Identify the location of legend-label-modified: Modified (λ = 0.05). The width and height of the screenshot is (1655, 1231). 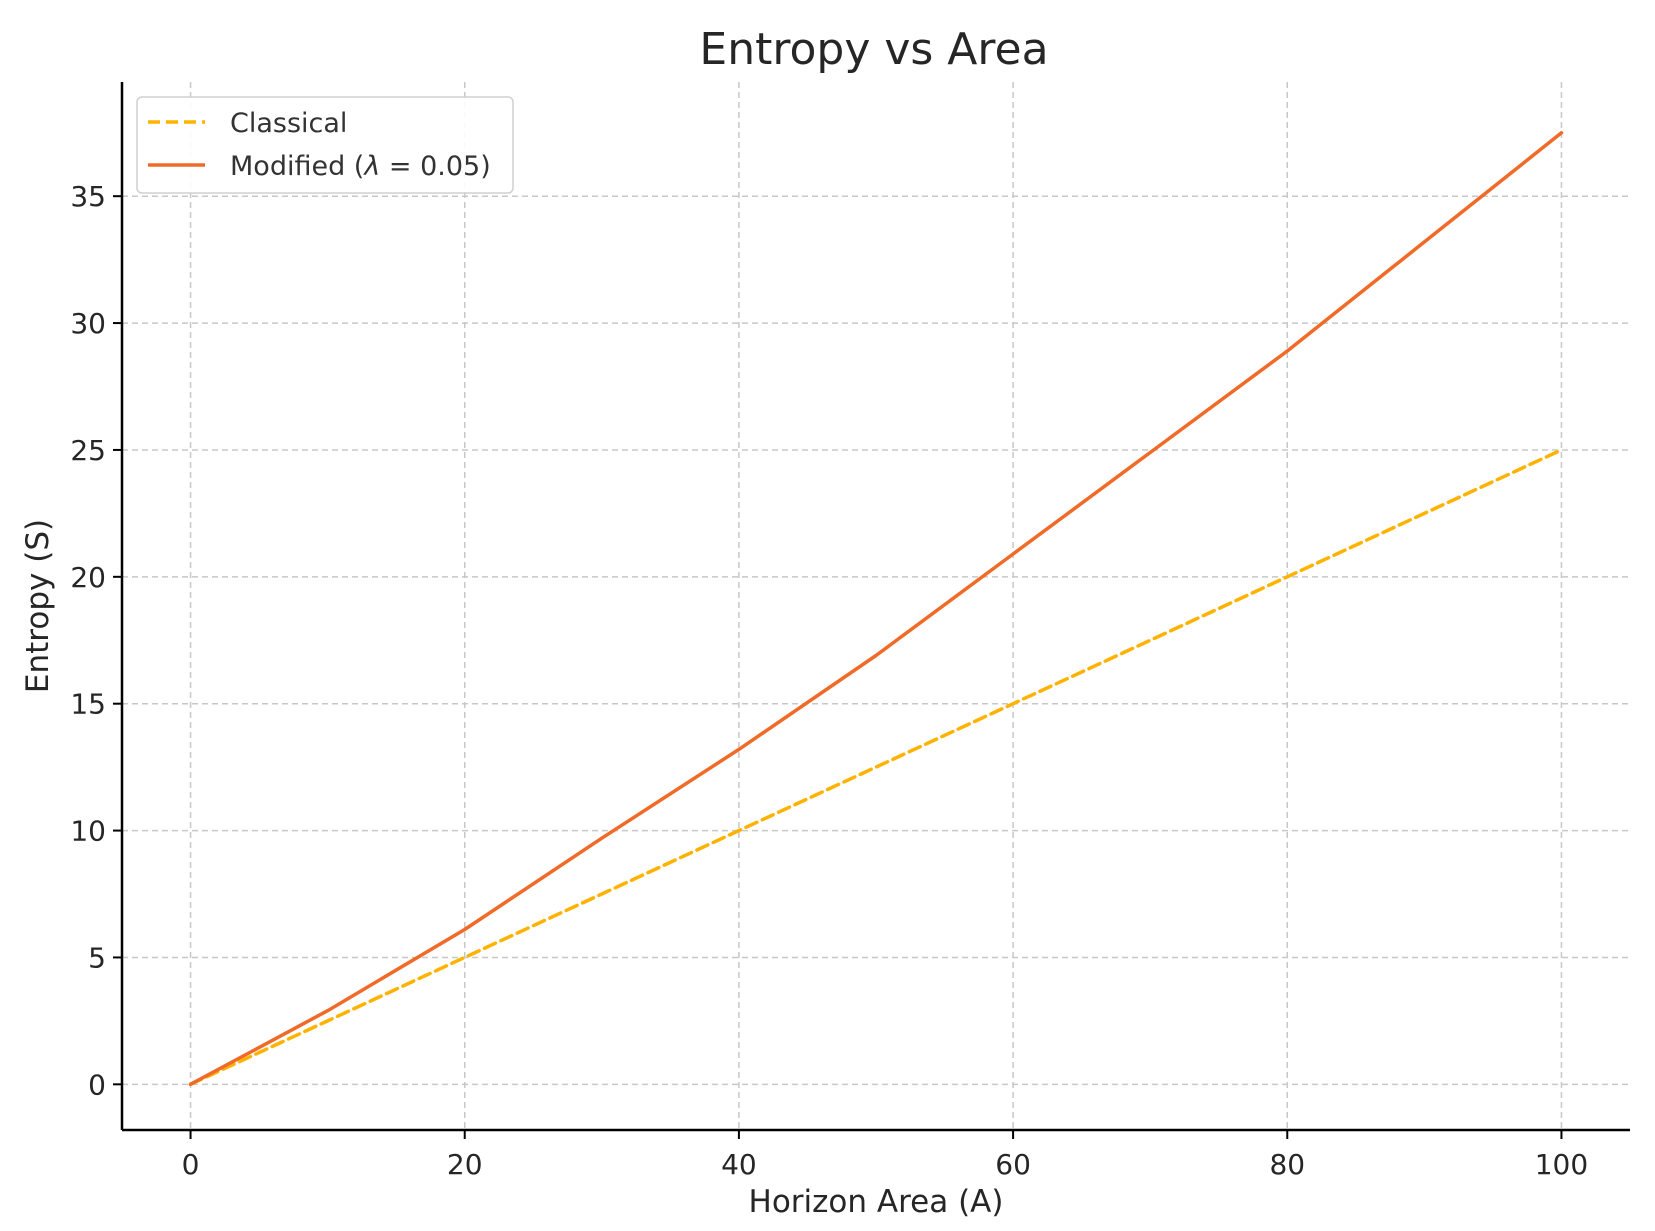
(360, 166).